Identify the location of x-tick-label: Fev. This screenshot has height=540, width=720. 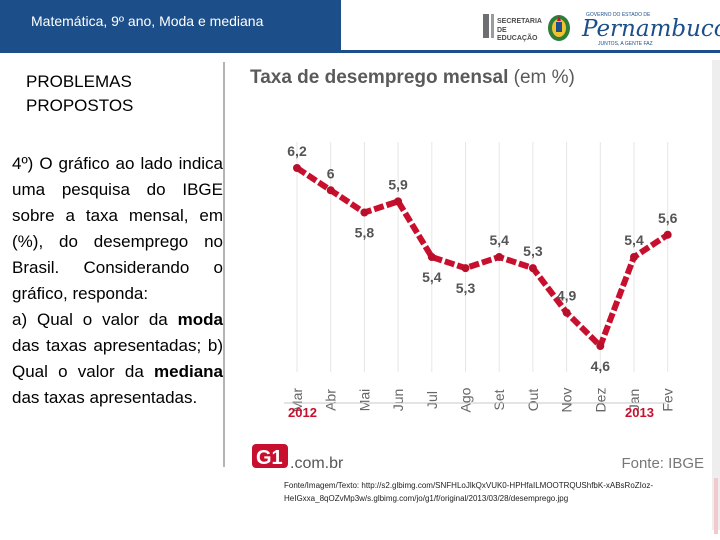
(668, 399).